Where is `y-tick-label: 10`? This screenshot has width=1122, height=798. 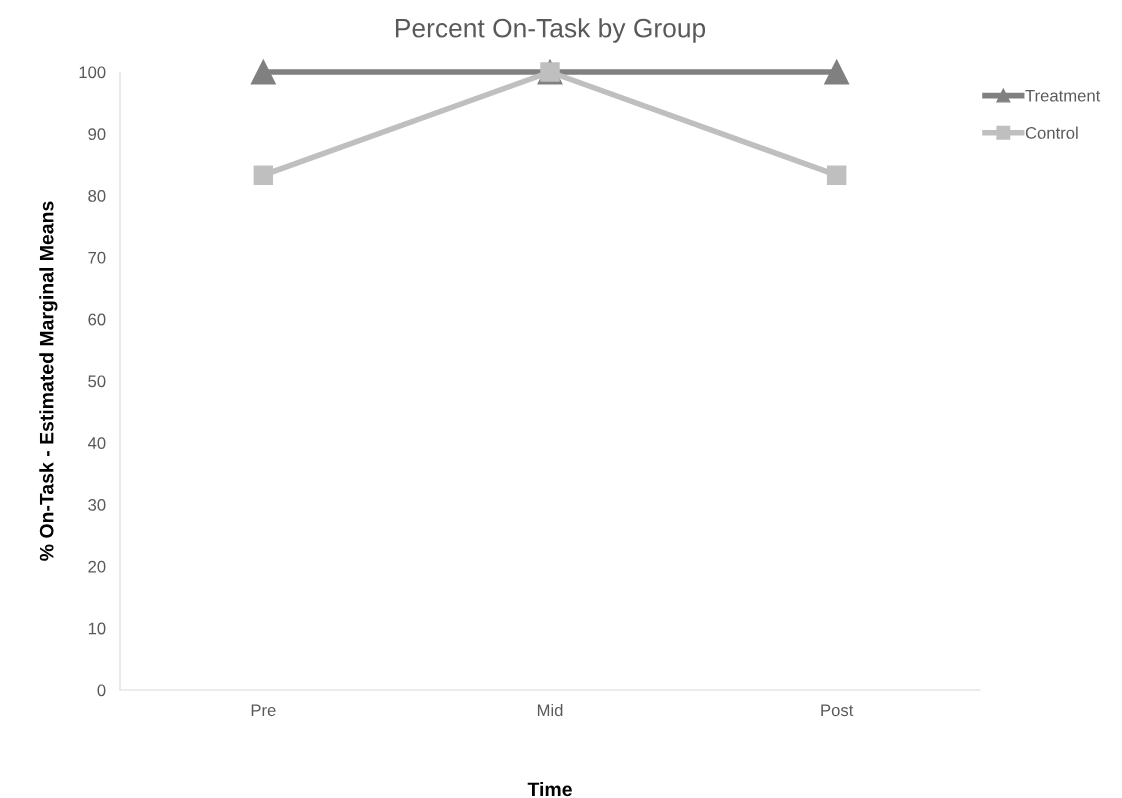 y-tick-label: 10 is located at coordinates (97, 628).